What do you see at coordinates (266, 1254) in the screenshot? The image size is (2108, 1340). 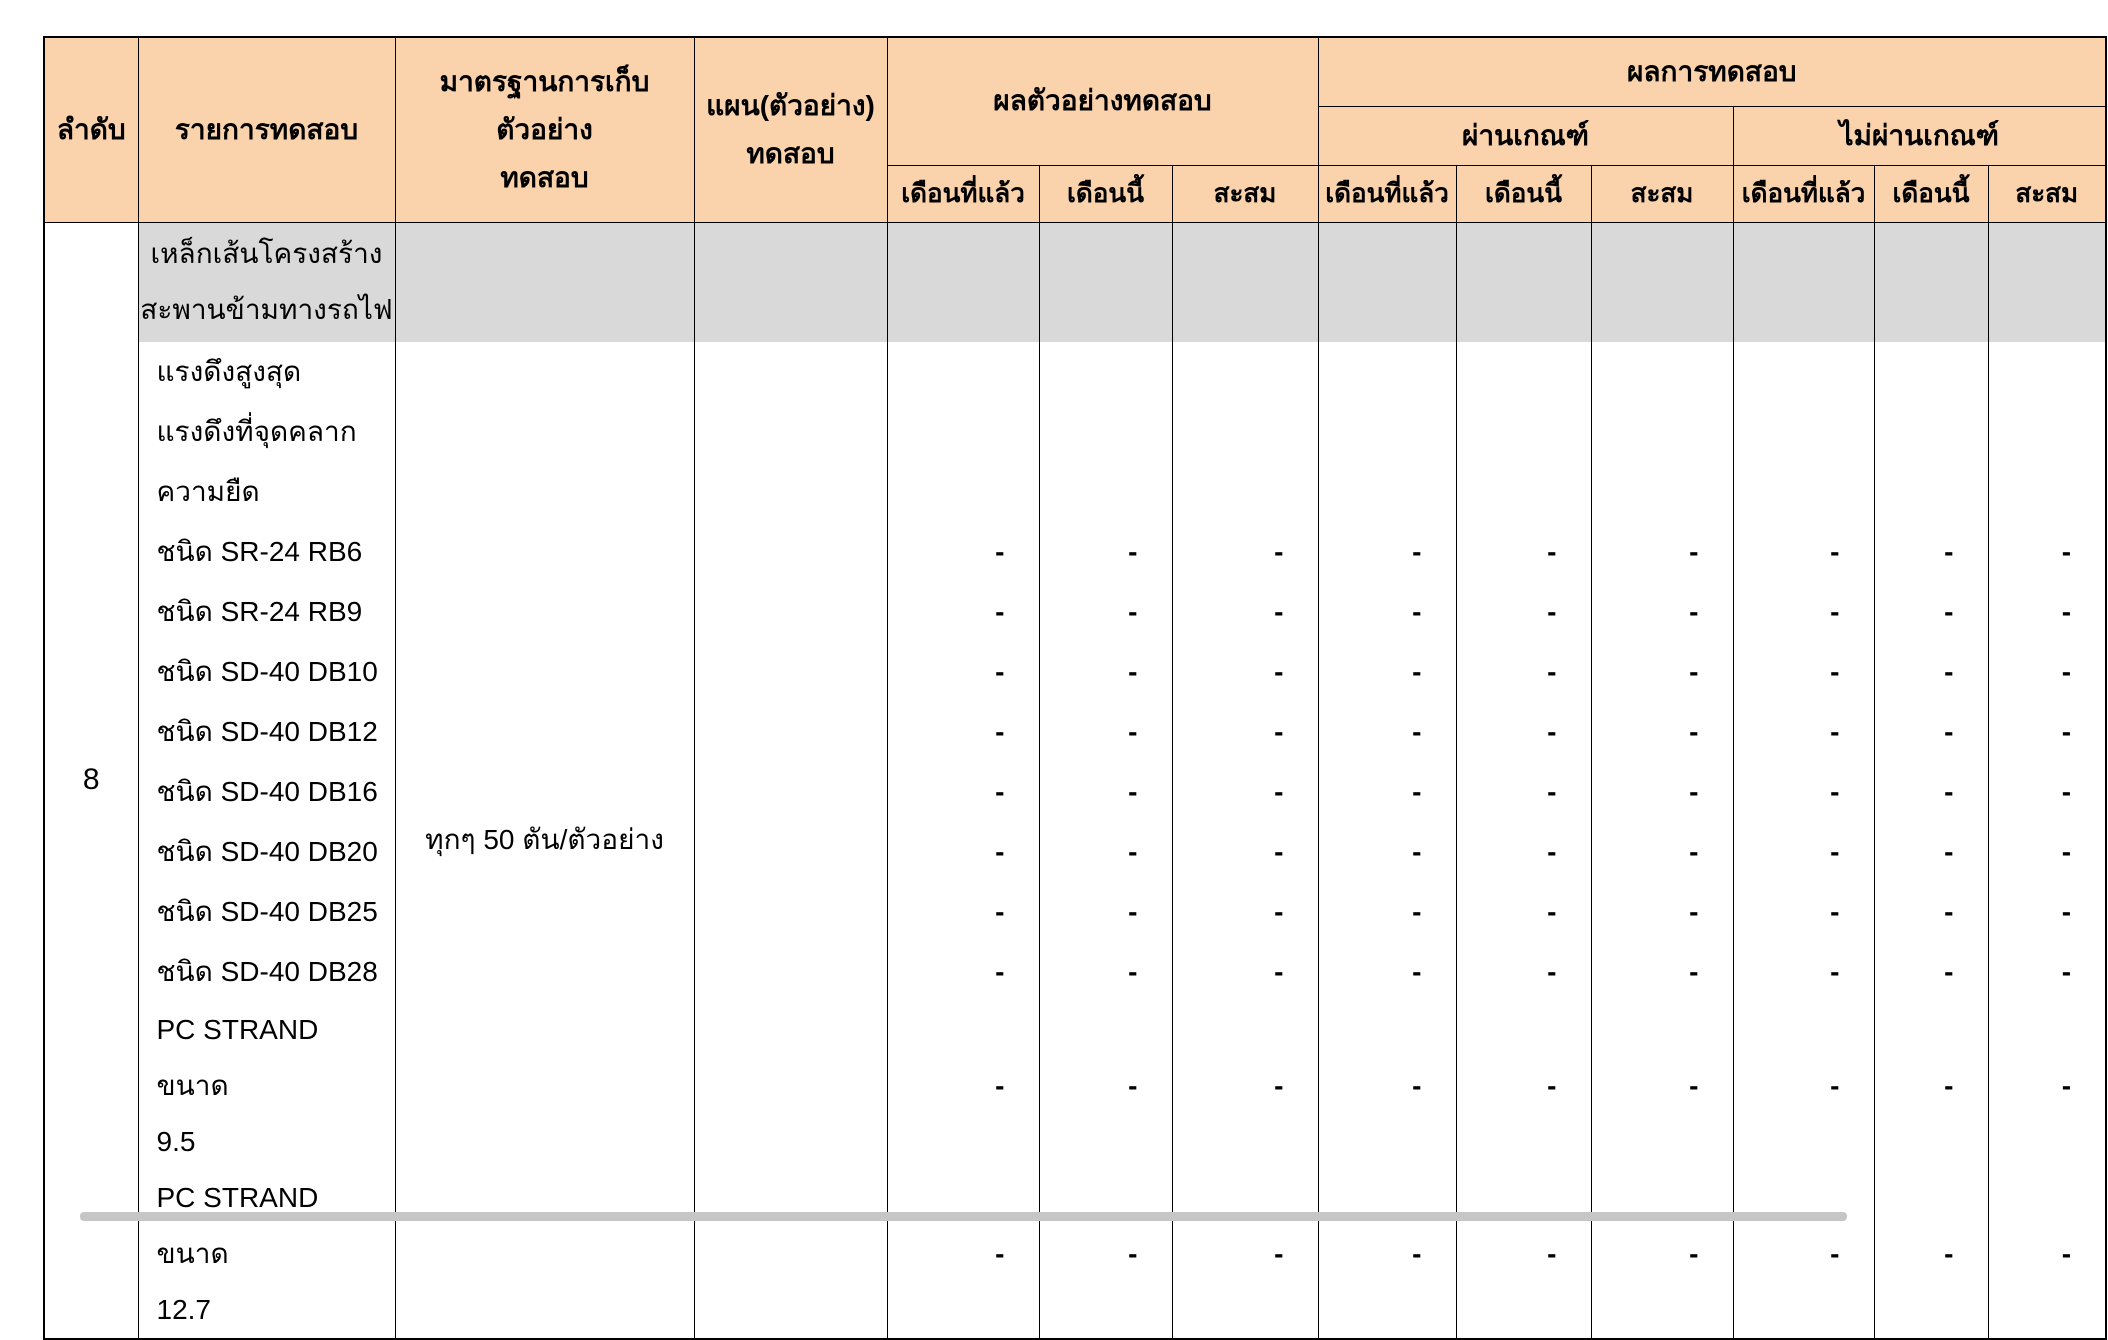 I see `test-item-label: PC STRAND ขนาด 12.7` at bounding box center [266, 1254].